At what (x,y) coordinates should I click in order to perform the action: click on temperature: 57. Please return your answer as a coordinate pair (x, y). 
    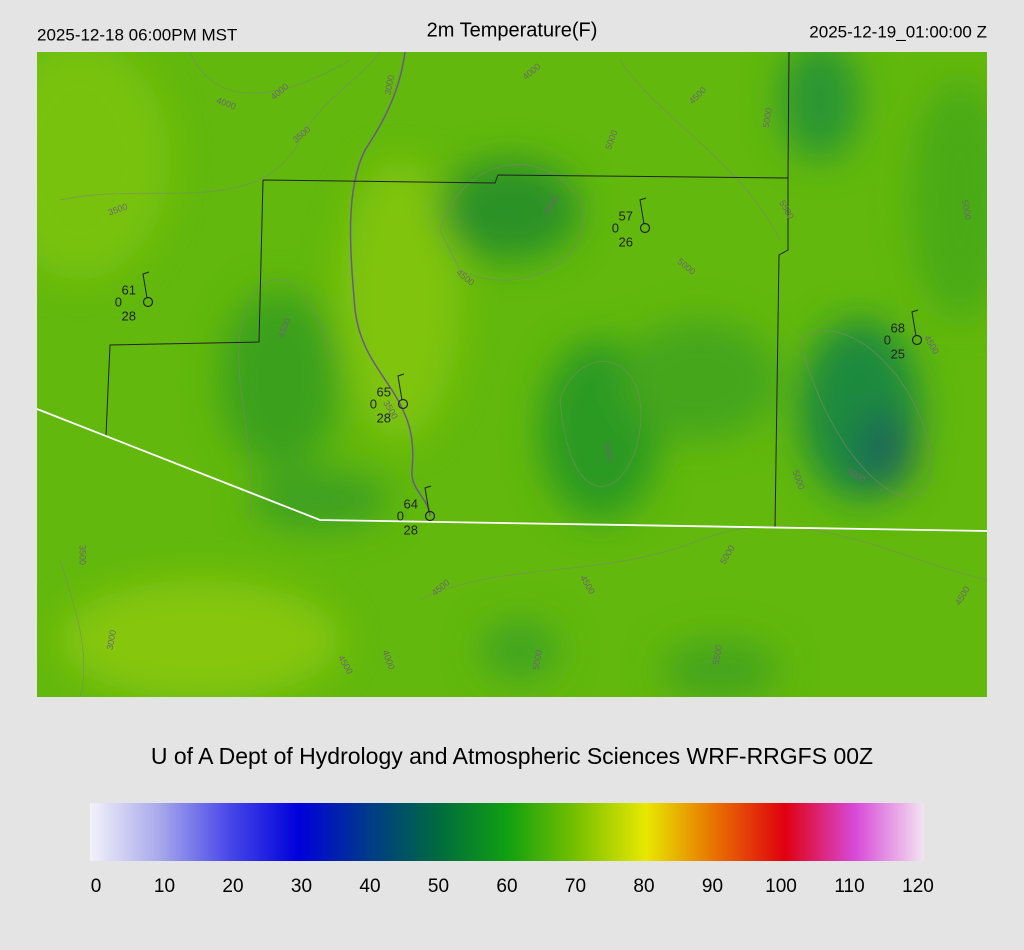
    Looking at the image, I should click on (626, 215).